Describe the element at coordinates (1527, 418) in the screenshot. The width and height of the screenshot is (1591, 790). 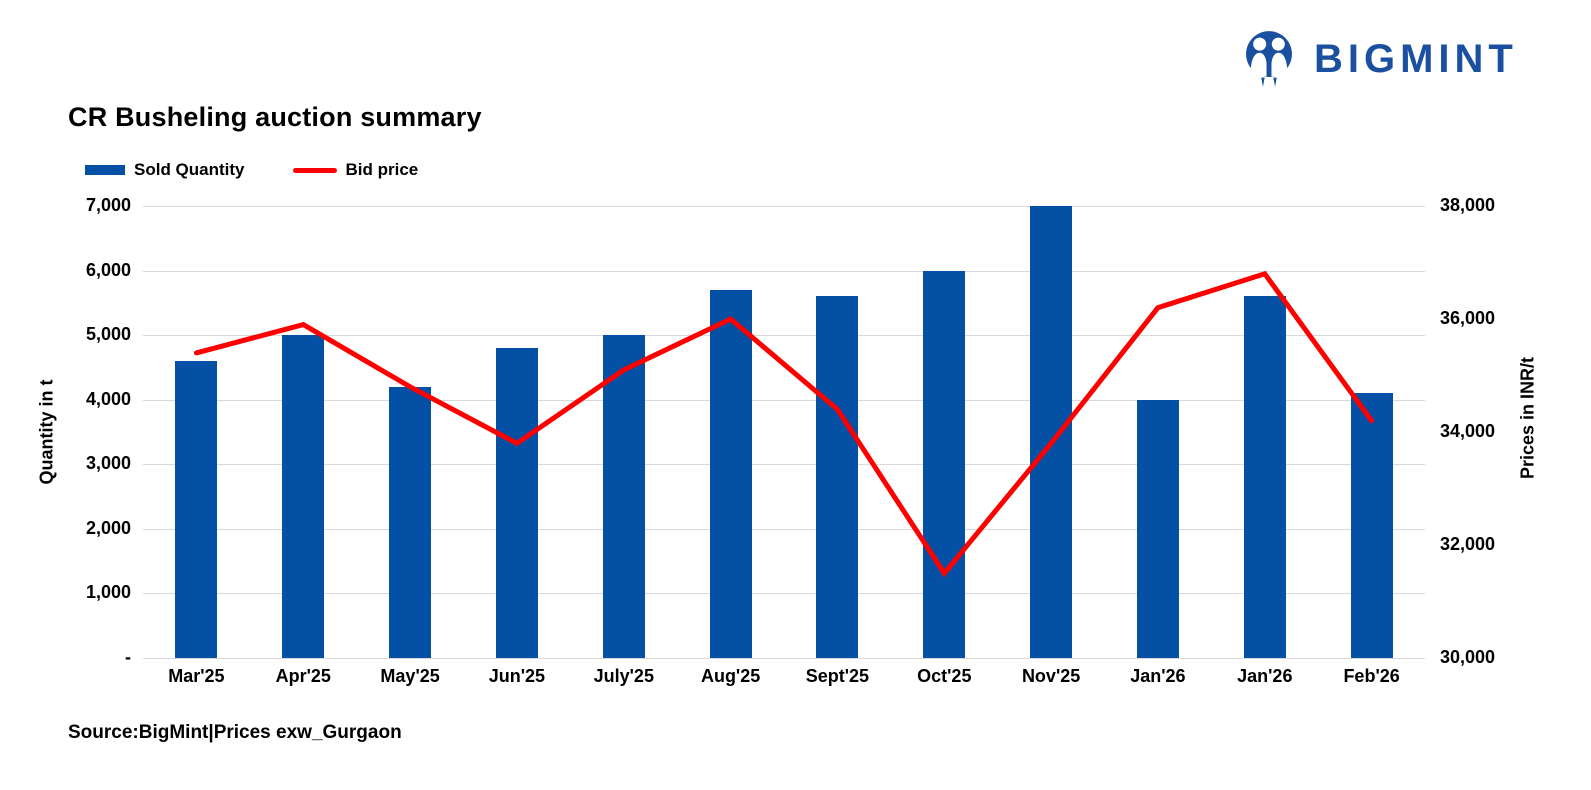
I see `right-axis-title: Prices in INR/t` at that location.